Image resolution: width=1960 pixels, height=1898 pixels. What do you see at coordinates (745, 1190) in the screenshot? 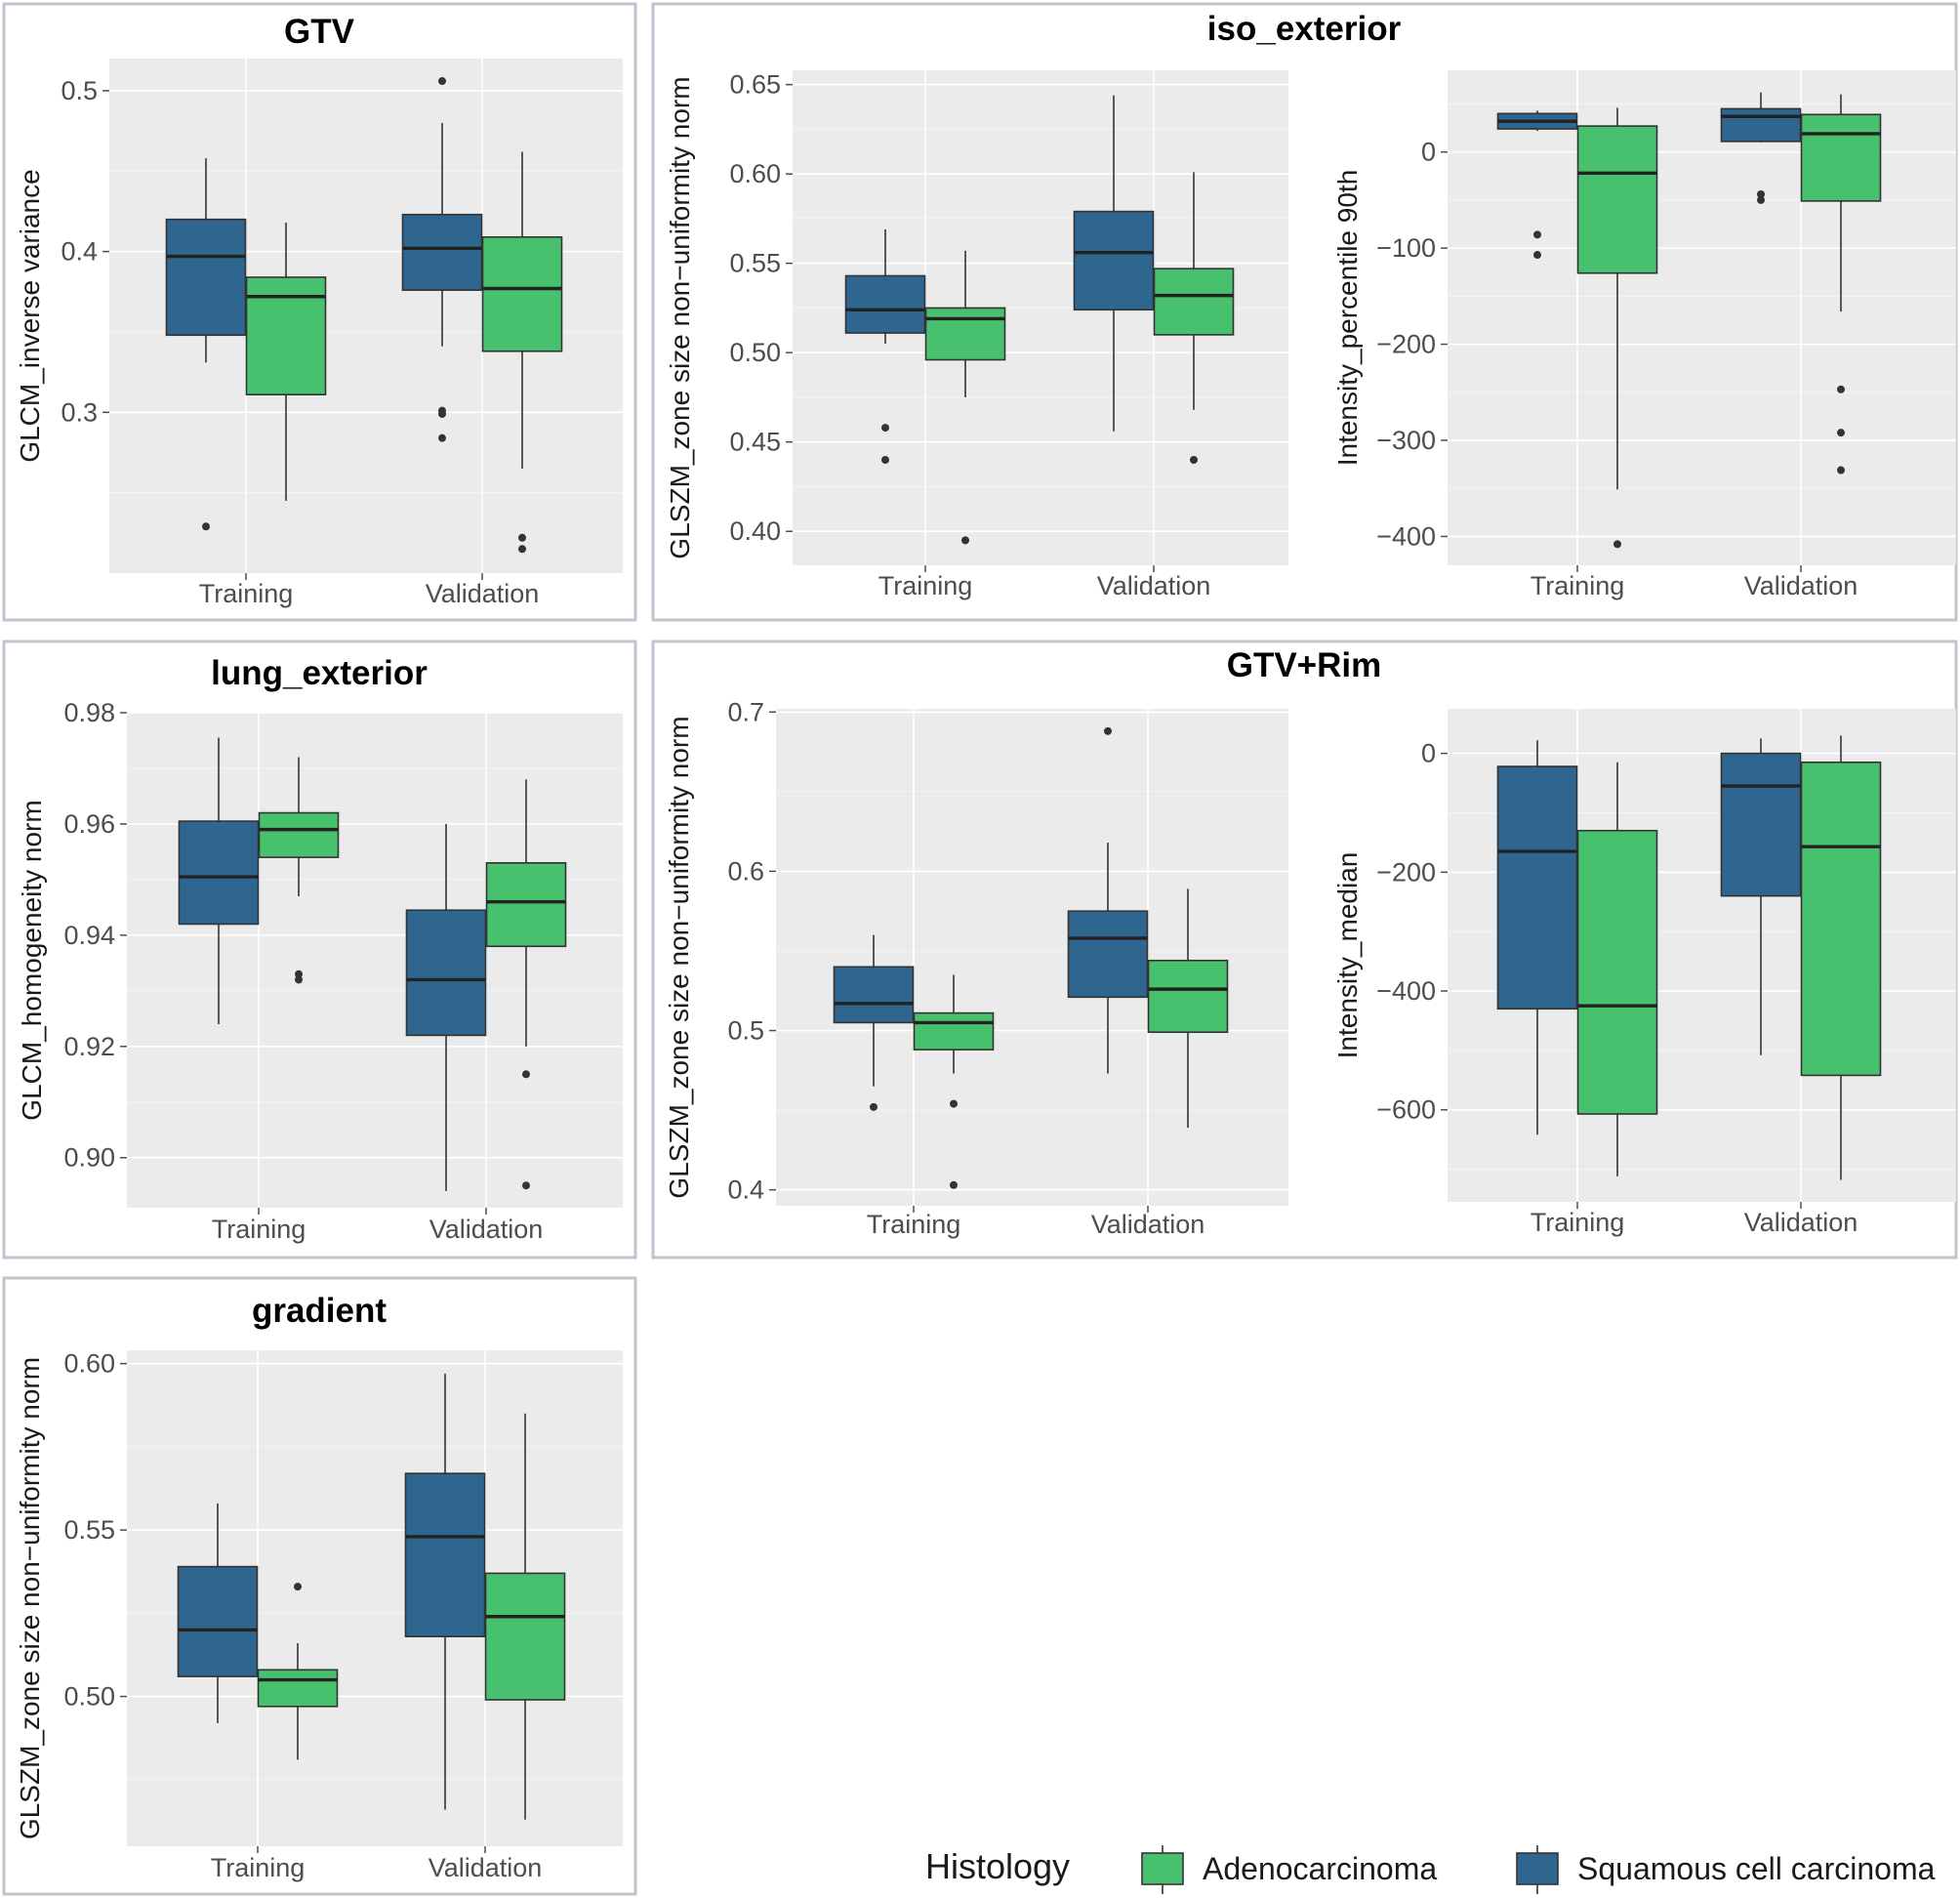
I see `y-tick-label: 0.4` at bounding box center [745, 1190].